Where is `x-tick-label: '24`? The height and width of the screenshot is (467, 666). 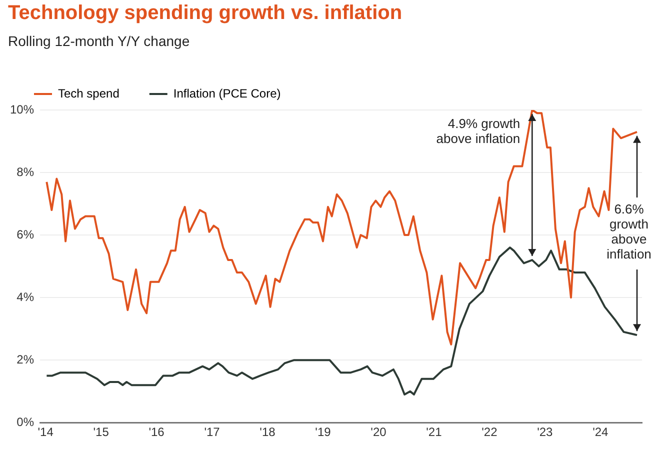 x-tick-label: '24 is located at coordinates (600, 432).